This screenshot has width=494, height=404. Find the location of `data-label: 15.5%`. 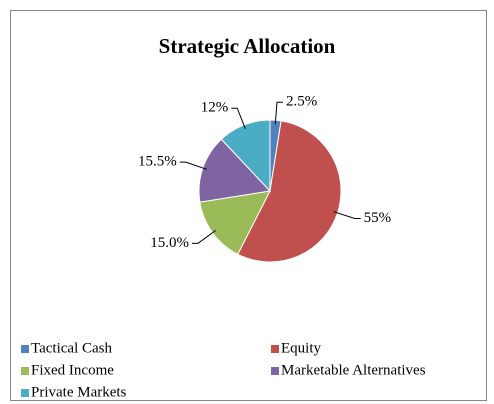

data-label: 15.5% is located at coordinates (157, 162).